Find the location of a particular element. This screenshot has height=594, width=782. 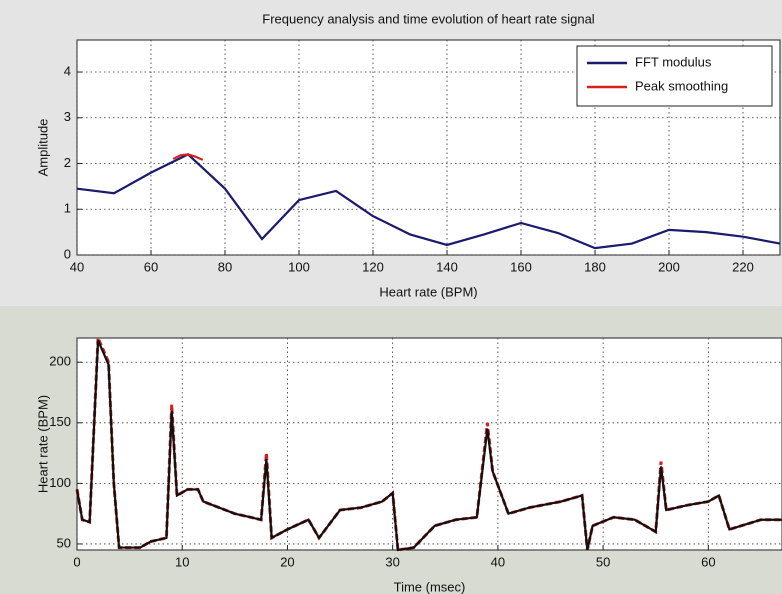

y-tick-label: 4 is located at coordinates (67, 70).